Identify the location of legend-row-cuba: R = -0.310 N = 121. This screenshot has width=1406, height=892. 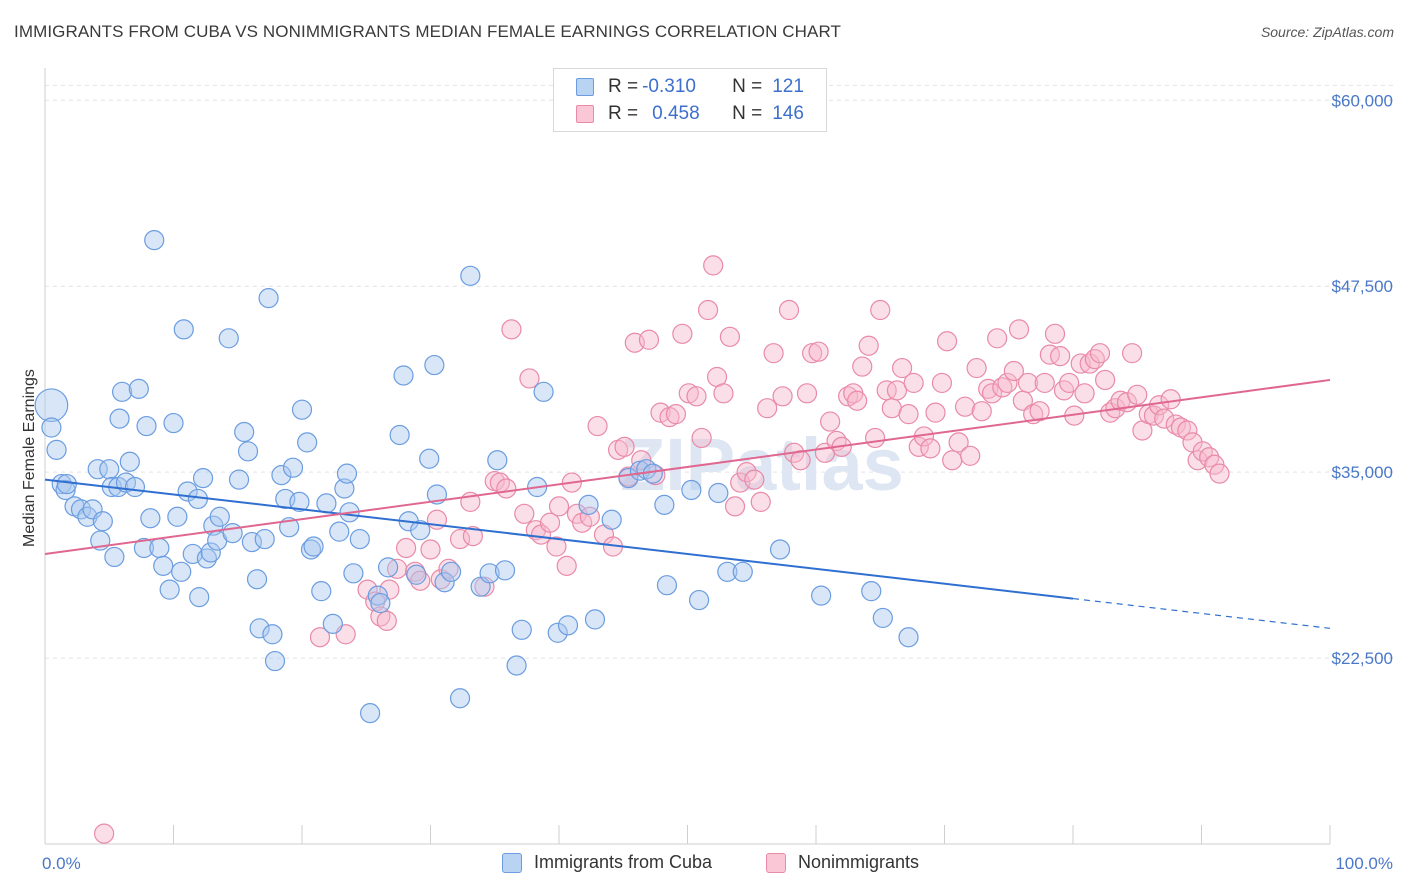
(690, 87).